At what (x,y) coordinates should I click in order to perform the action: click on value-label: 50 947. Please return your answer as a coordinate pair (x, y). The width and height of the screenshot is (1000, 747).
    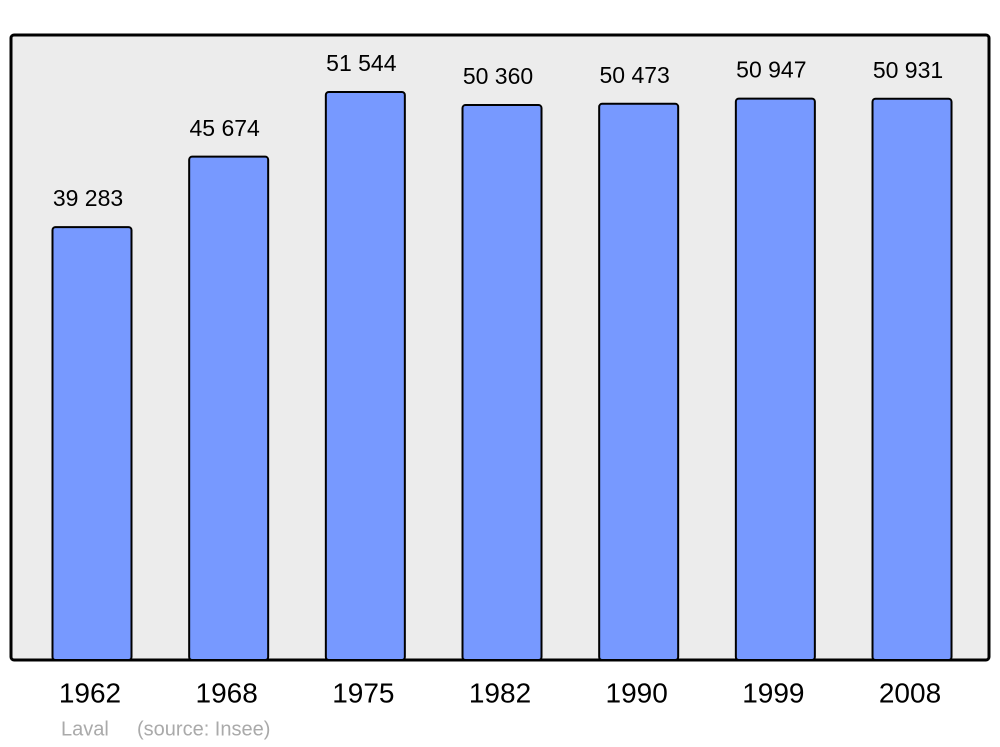
    Looking at the image, I should click on (771, 70).